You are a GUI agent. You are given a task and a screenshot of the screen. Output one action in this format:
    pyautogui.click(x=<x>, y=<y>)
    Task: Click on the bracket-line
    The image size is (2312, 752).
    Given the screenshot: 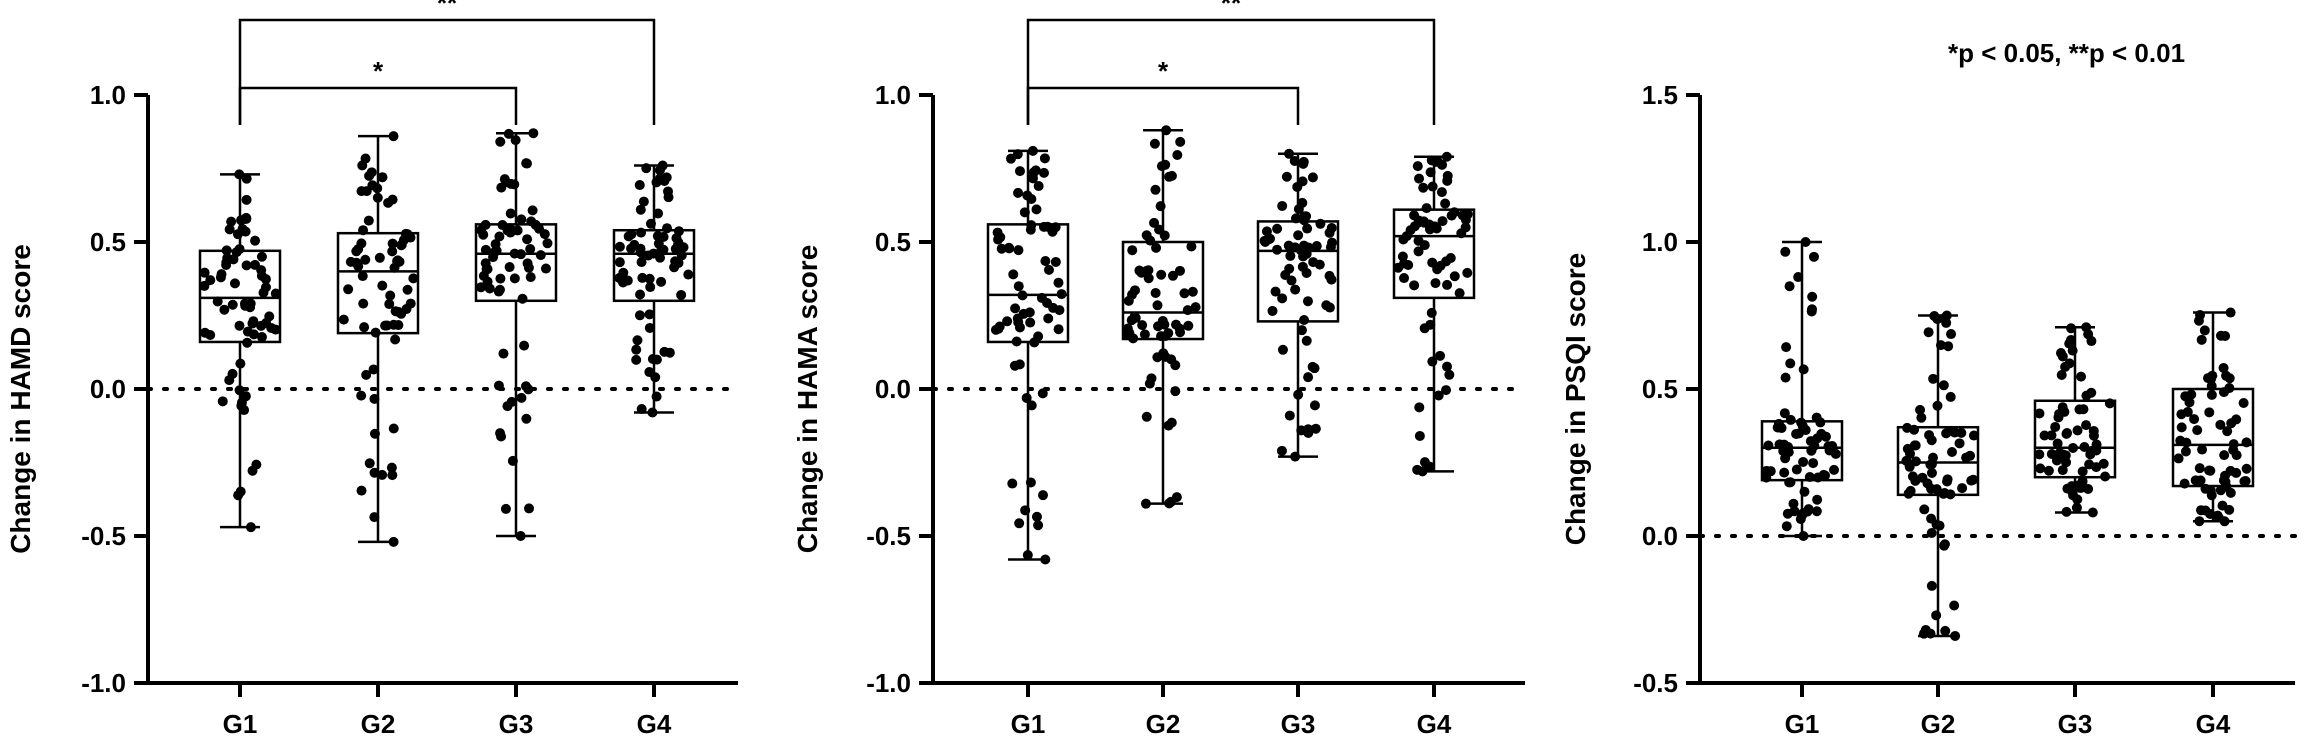 What is the action you would take?
    pyautogui.click(x=1163, y=105)
    